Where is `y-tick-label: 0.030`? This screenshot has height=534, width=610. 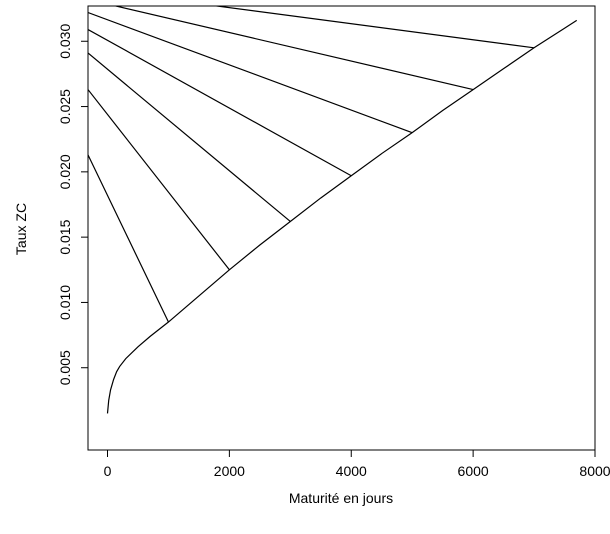
y-tick-label: 0.030 is located at coordinates (65, 41).